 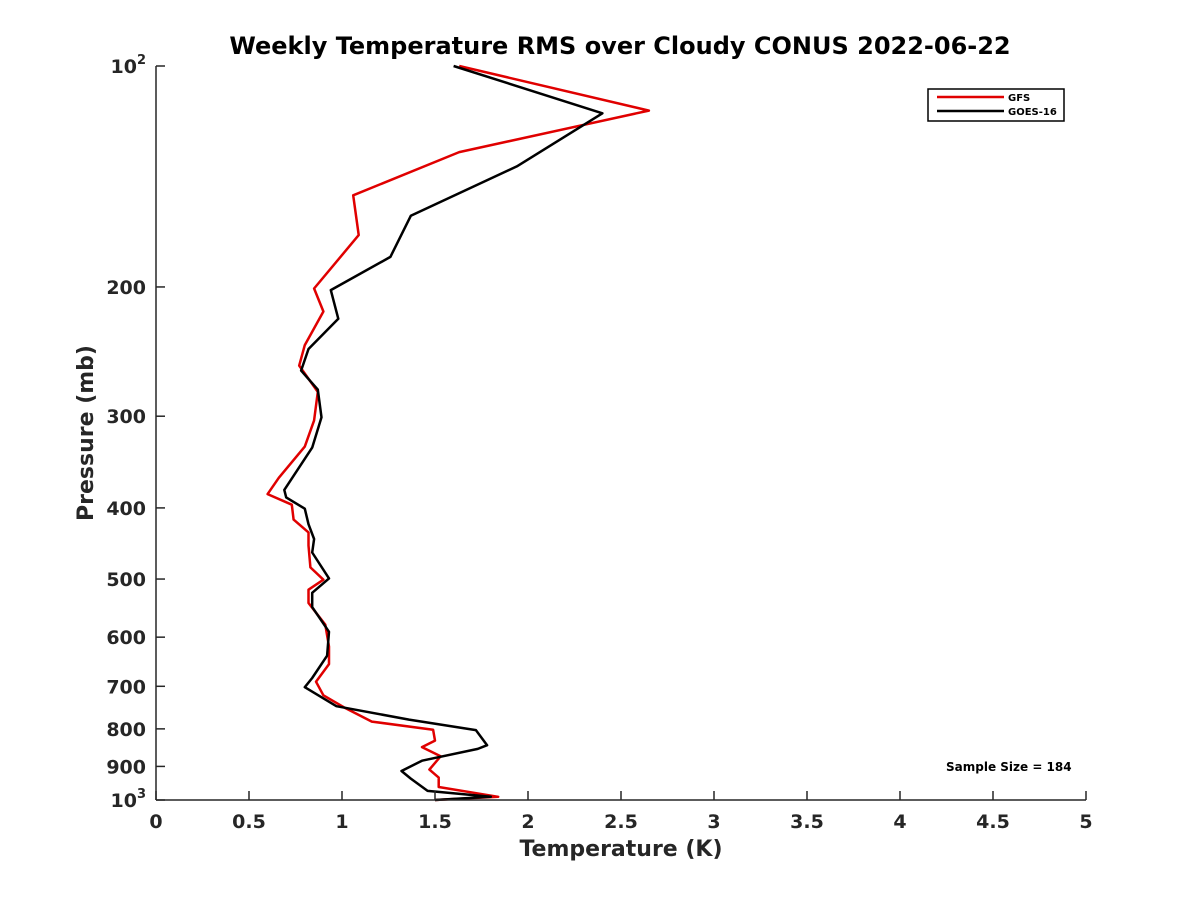 What do you see at coordinates (1009, 767) in the screenshot?
I see `sample-size-annotation: Sample Size = 184` at bounding box center [1009, 767].